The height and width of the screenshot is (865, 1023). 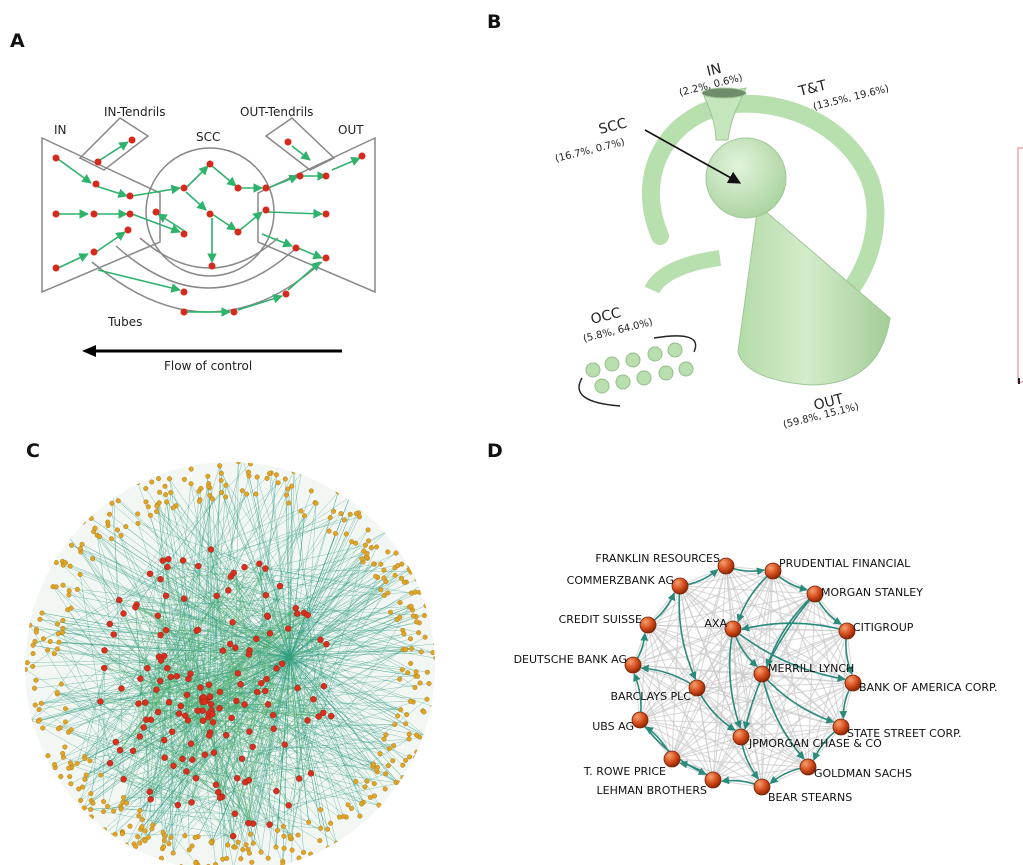 I want to click on bank-label: MERRILL LYNCH, so click(x=811, y=668).